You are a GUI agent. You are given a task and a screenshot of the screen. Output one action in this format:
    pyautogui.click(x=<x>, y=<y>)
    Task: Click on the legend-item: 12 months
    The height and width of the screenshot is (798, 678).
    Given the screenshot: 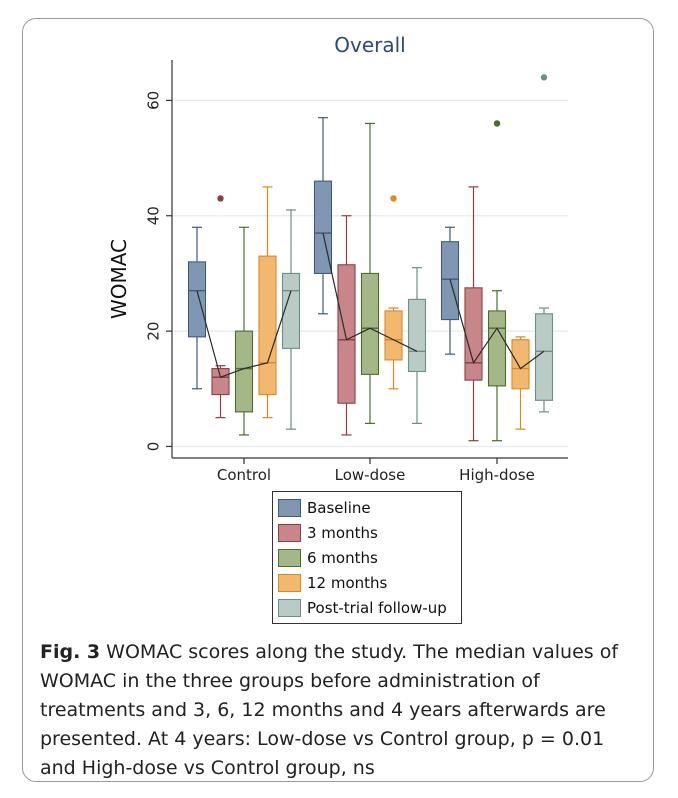 What is the action you would take?
    pyautogui.click(x=332, y=583)
    